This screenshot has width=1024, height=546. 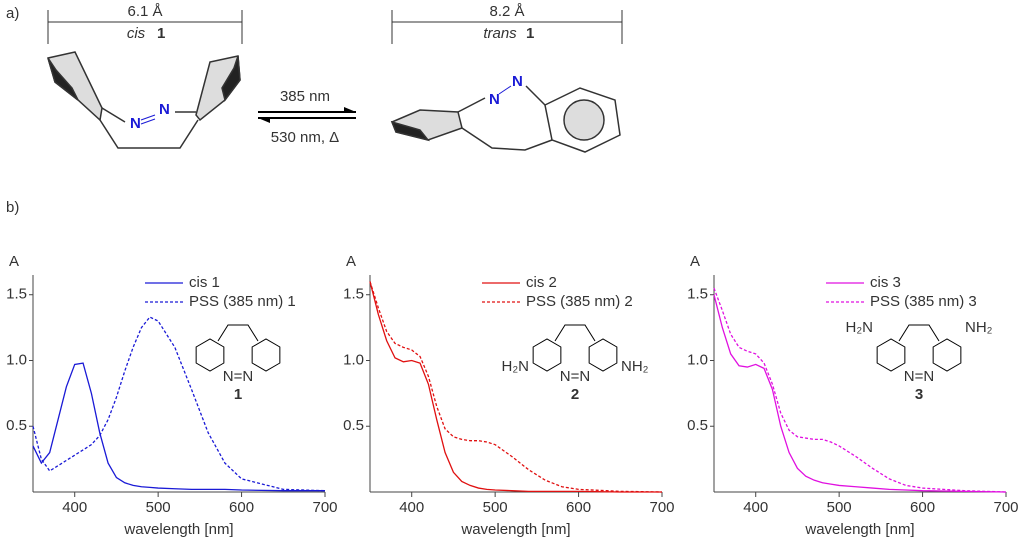 I want to click on structure-number: 3, so click(x=919, y=394).